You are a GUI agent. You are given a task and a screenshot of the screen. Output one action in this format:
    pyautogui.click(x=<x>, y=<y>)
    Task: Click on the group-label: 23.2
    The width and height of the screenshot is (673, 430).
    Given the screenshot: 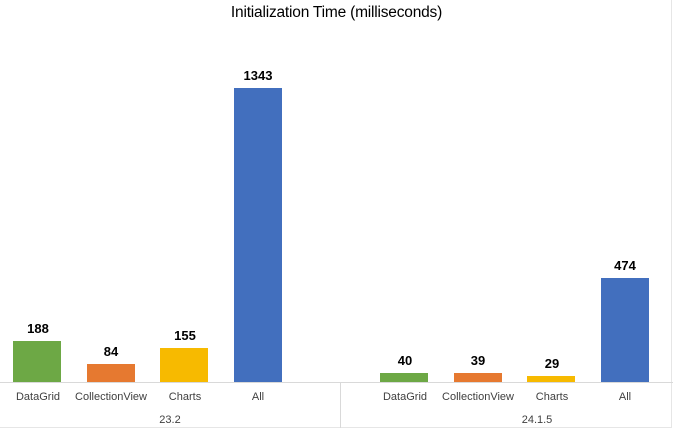 What is the action you would take?
    pyautogui.click(x=170, y=420)
    